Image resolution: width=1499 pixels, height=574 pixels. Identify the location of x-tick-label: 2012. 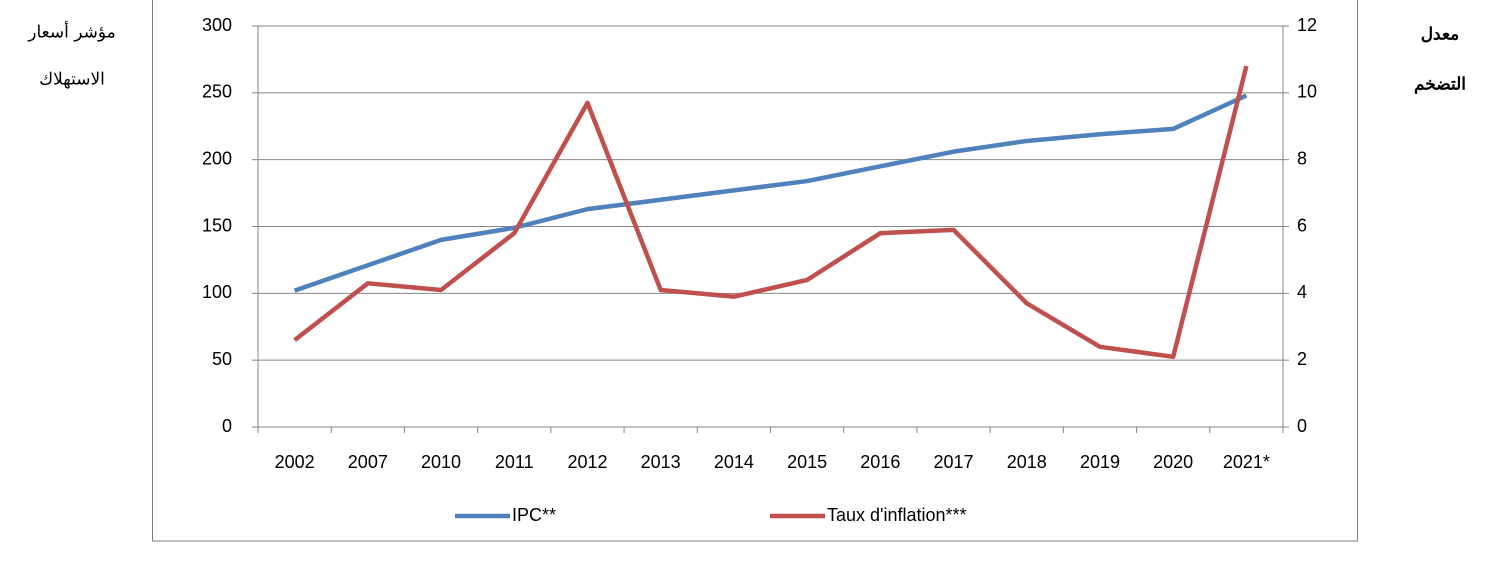
(587, 462).